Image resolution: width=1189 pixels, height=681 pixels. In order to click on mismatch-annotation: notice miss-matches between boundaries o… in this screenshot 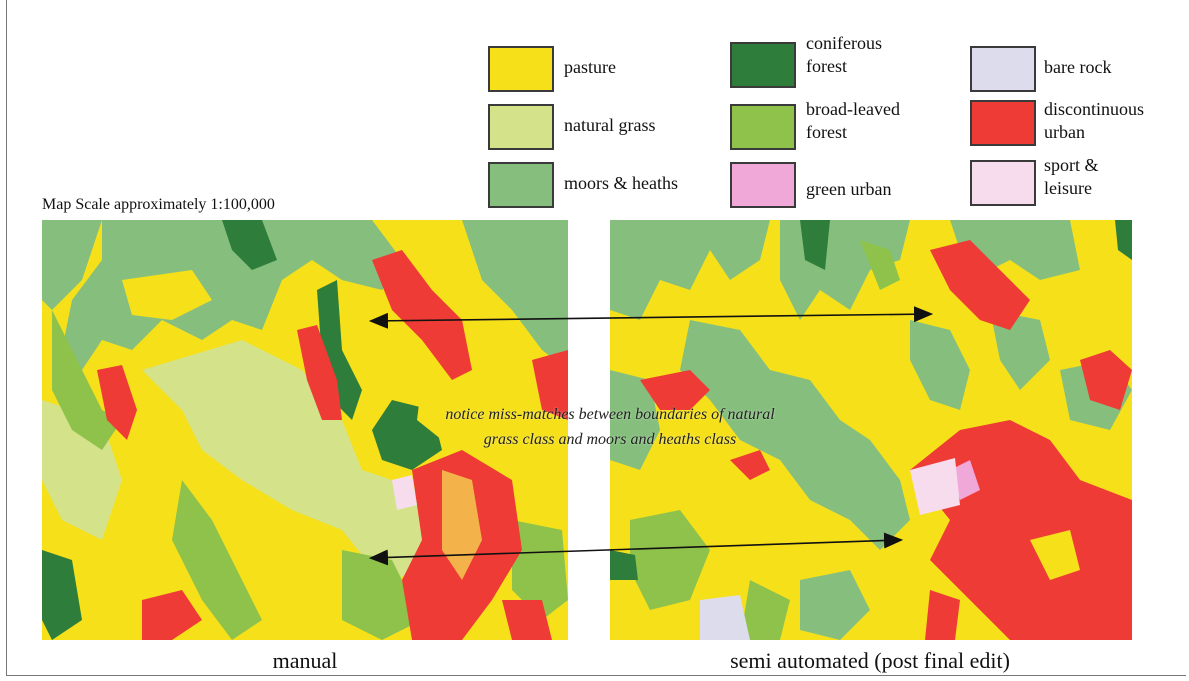, I will do `click(610, 427)`.